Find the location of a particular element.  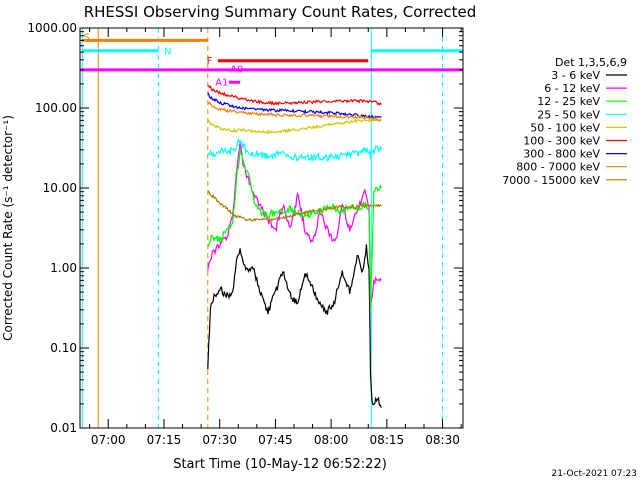

y-tick-label: 1000.00 is located at coordinates (52, 28).